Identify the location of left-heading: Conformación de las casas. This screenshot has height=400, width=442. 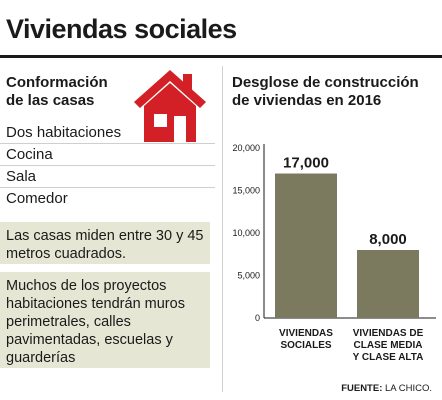
(57, 91).